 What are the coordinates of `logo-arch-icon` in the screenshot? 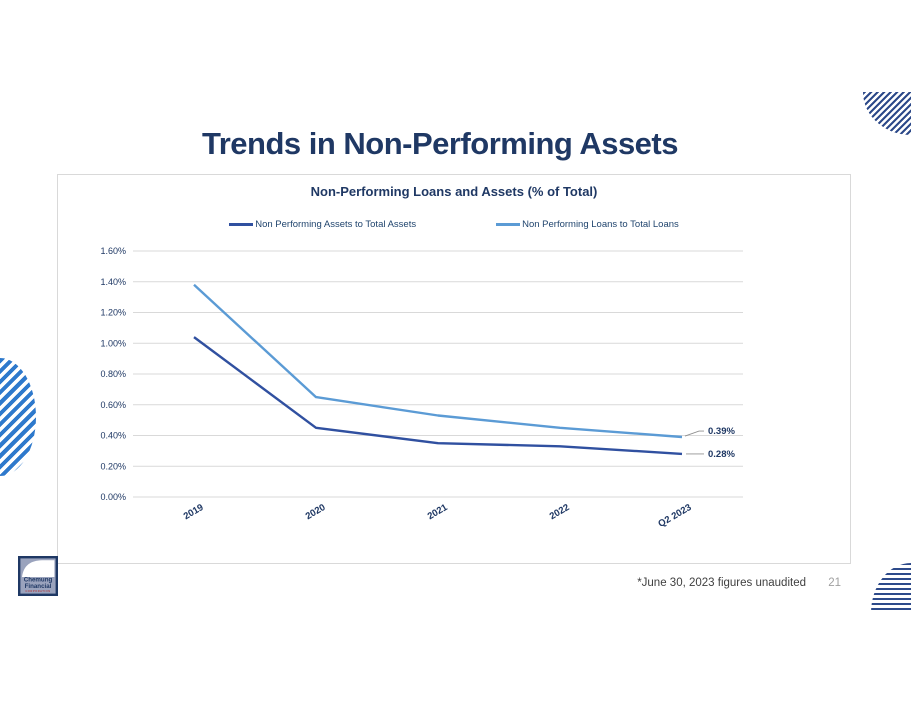 It's located at (38, 568).